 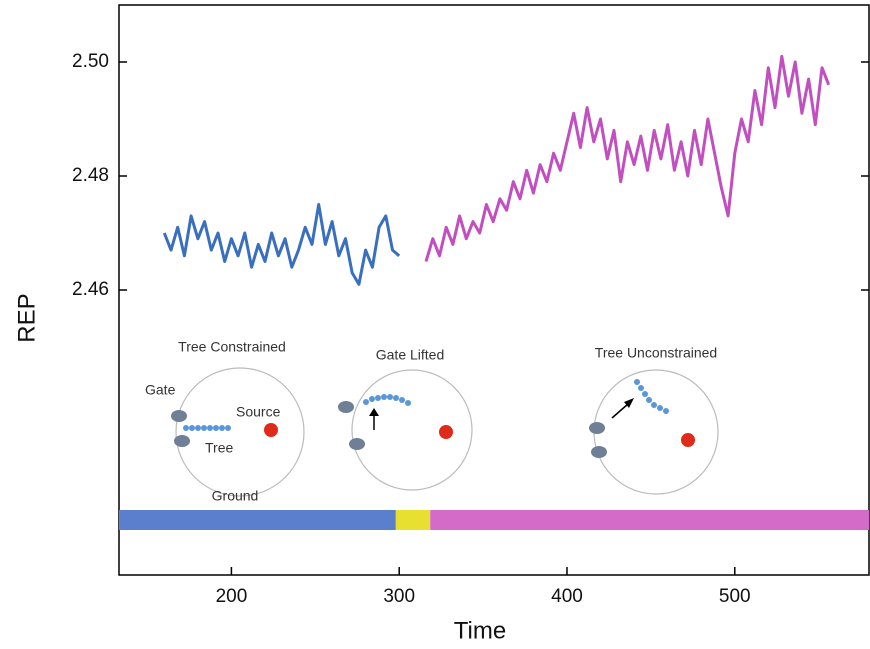 I want to click on annotation: Tree Constrained, so click(x=232, y=347).